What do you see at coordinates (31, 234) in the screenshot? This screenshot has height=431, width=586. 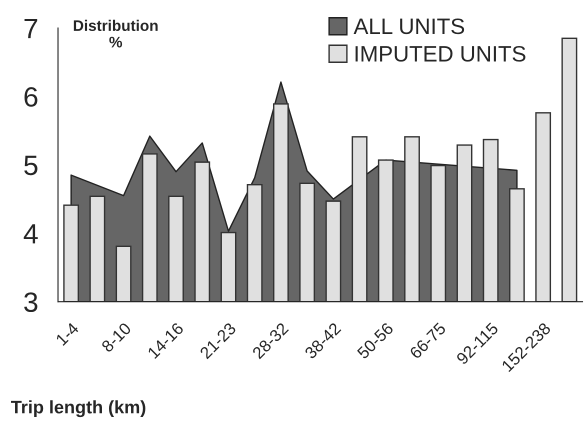 I see `y-tick-label: 4` at bounding box center [31, 234].